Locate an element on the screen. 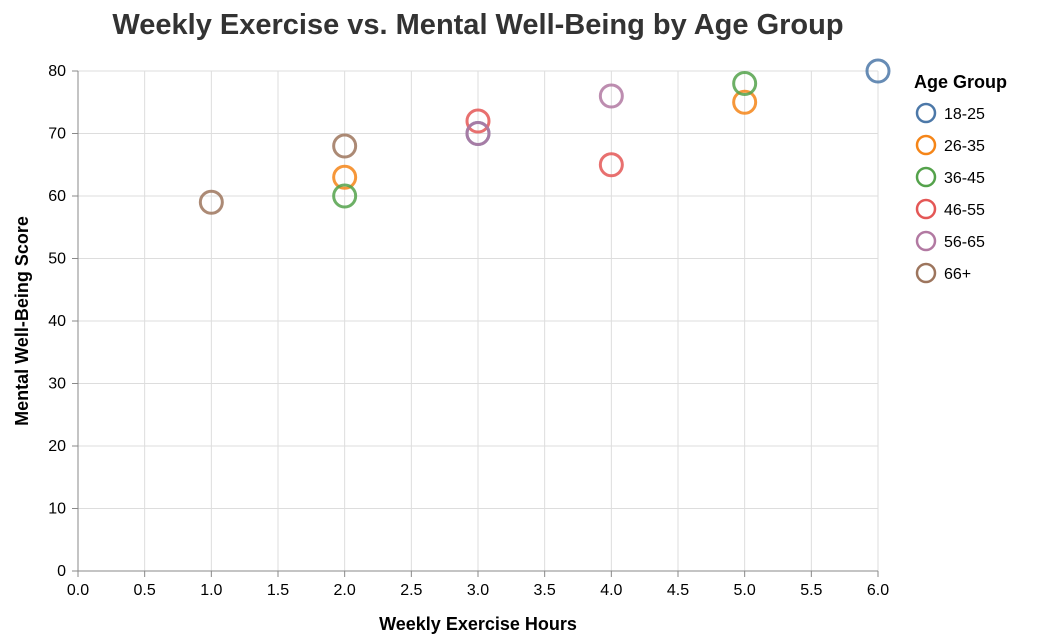  y-tick-label: 70 is located at coordinates (57, 134).